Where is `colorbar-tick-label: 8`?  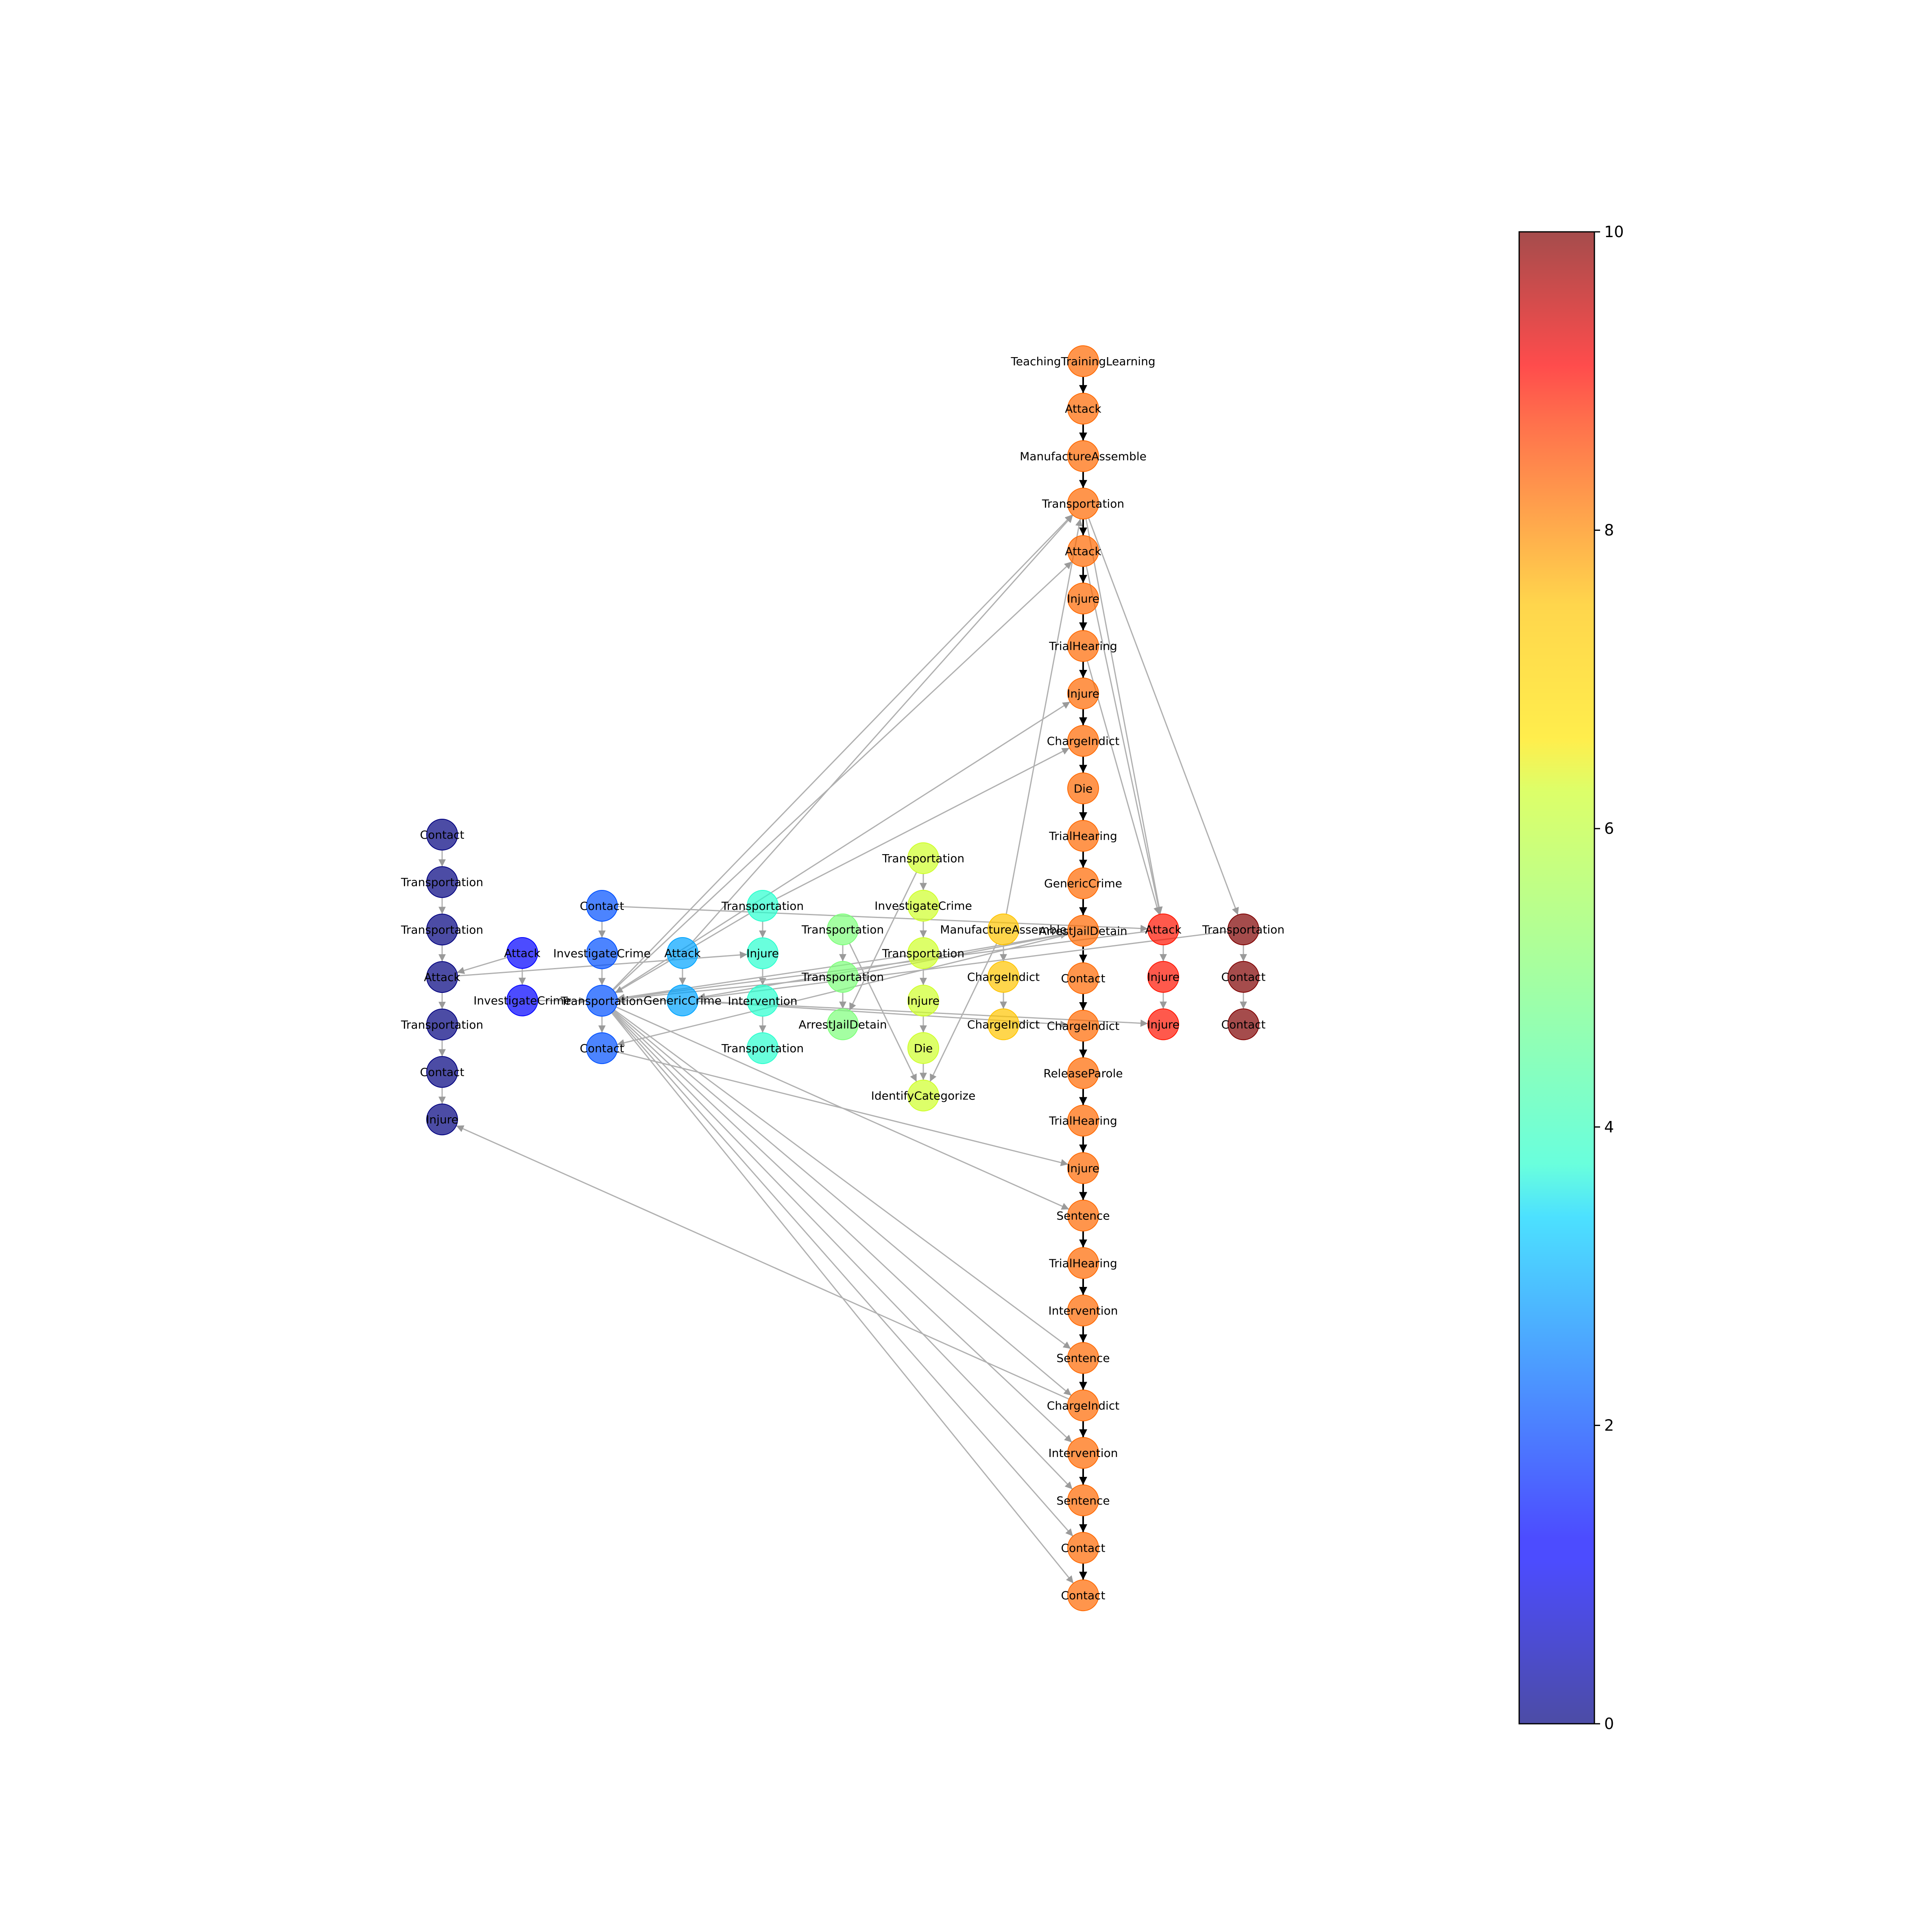
colorbar-tick-label: 8 is located at coordinates (1609, 530).